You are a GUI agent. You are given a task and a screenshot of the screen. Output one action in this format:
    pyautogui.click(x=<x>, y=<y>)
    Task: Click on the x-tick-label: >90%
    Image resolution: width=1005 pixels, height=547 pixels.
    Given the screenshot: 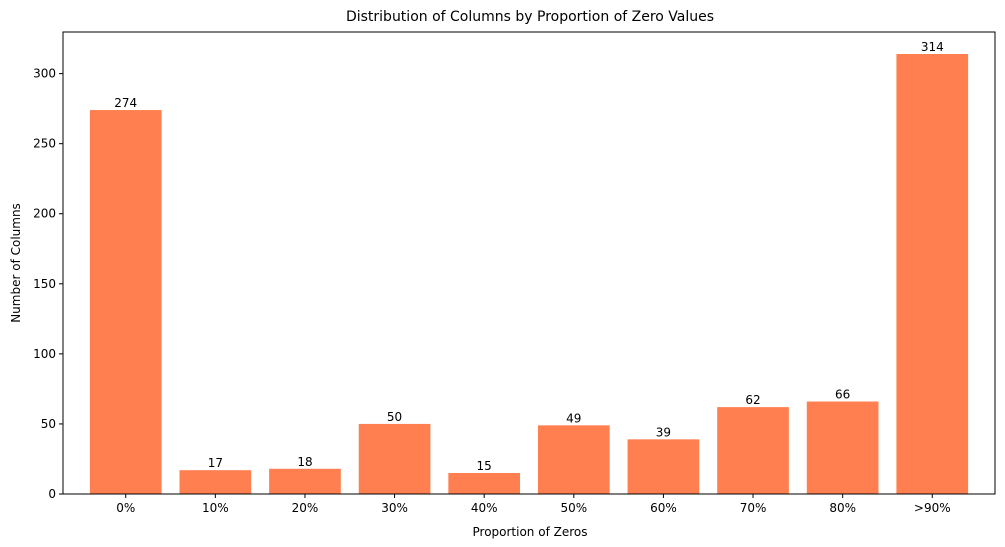 What is the action you would take?
    pyautogui.click(x=932, y=508)
    